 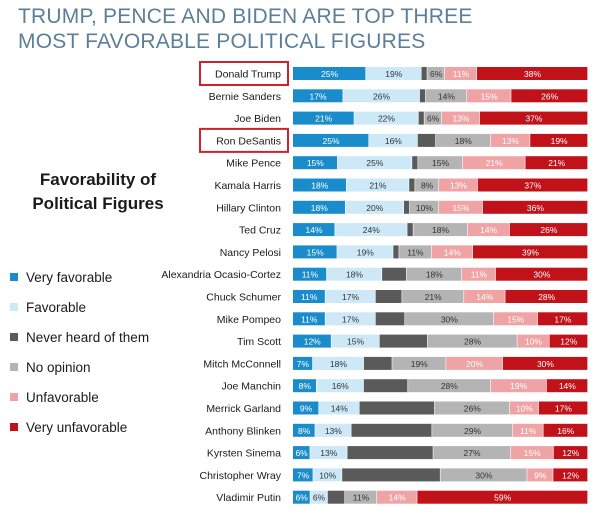 I want to click on category-label-tim-scott: Tim Scott, so click(x=259, y=342).